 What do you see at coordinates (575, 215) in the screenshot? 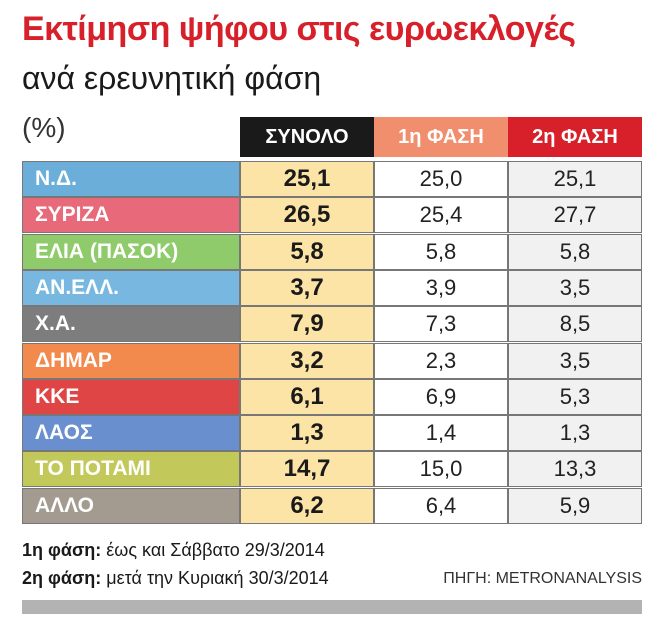
I see `p2-value-cell: 27,7` at bounding box center [575, 215].